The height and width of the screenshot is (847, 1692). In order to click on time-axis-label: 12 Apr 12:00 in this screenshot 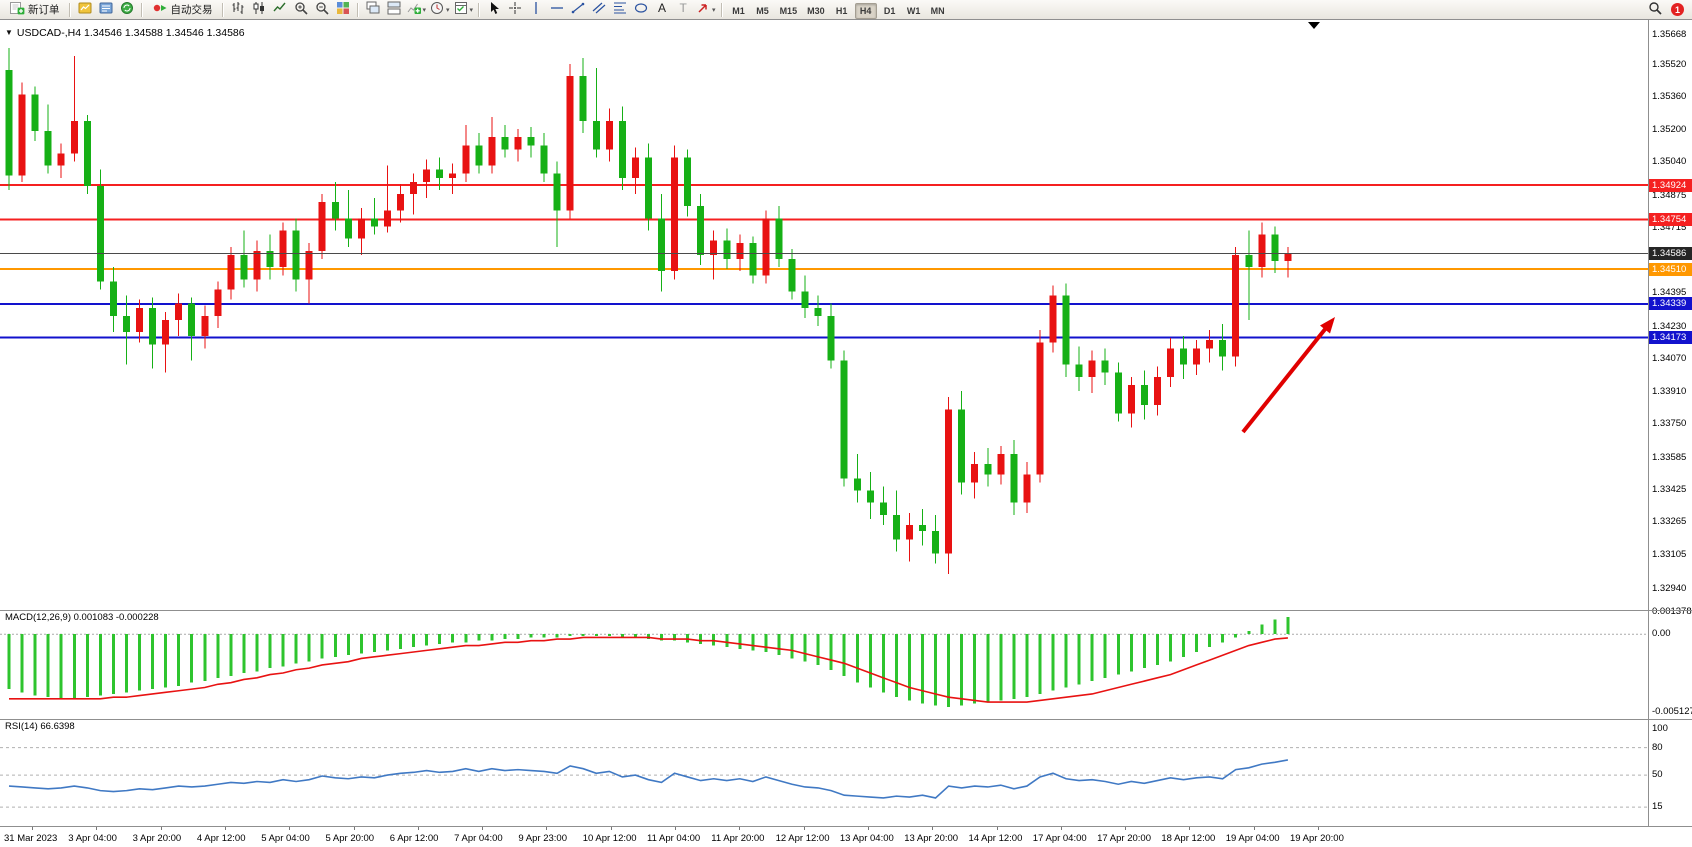, I will do `click(802, 838)`.